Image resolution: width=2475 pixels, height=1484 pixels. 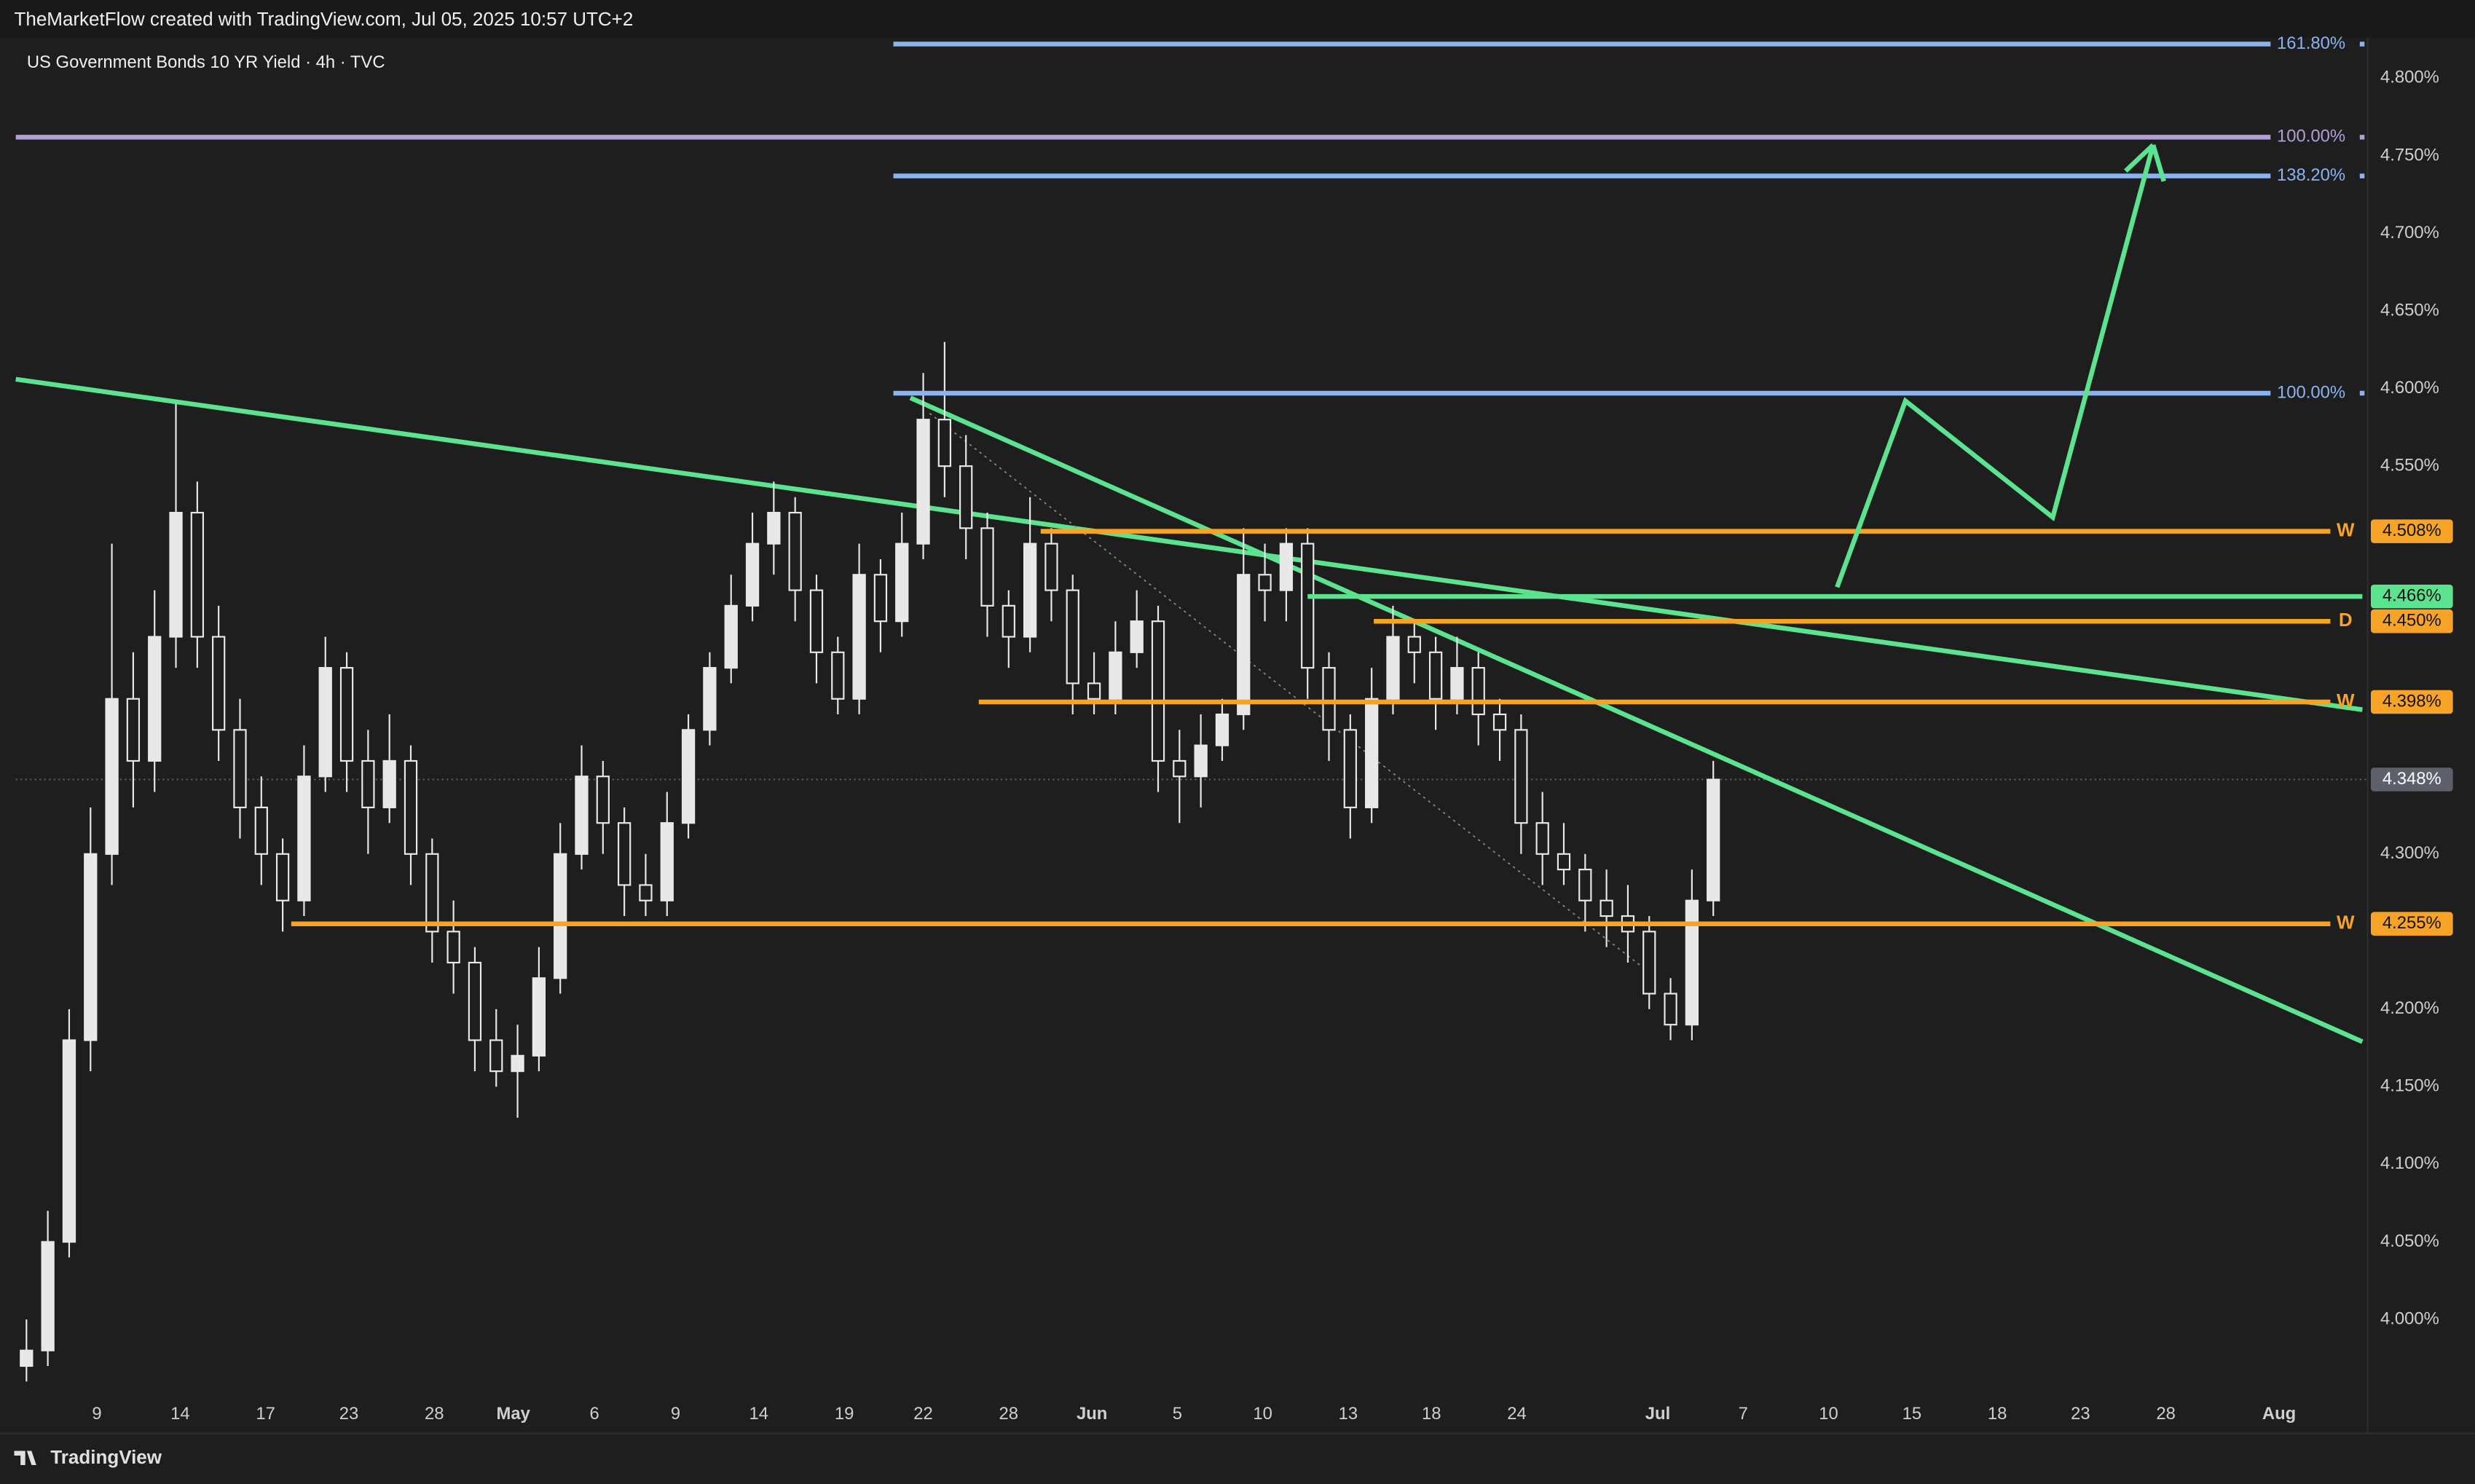 I want to click on y-tick-label: 4.650%, so click(x=2409, y=310).